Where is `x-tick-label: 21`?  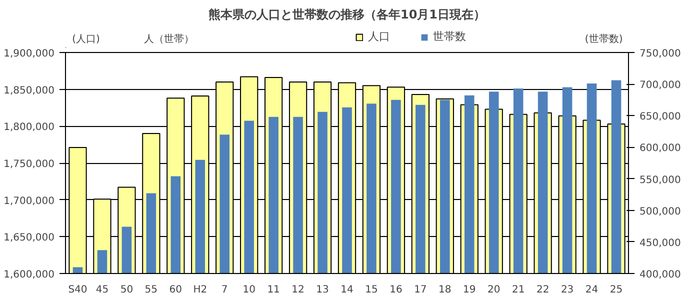
x-tick-label: 21 is located at coordinates (518, 290).